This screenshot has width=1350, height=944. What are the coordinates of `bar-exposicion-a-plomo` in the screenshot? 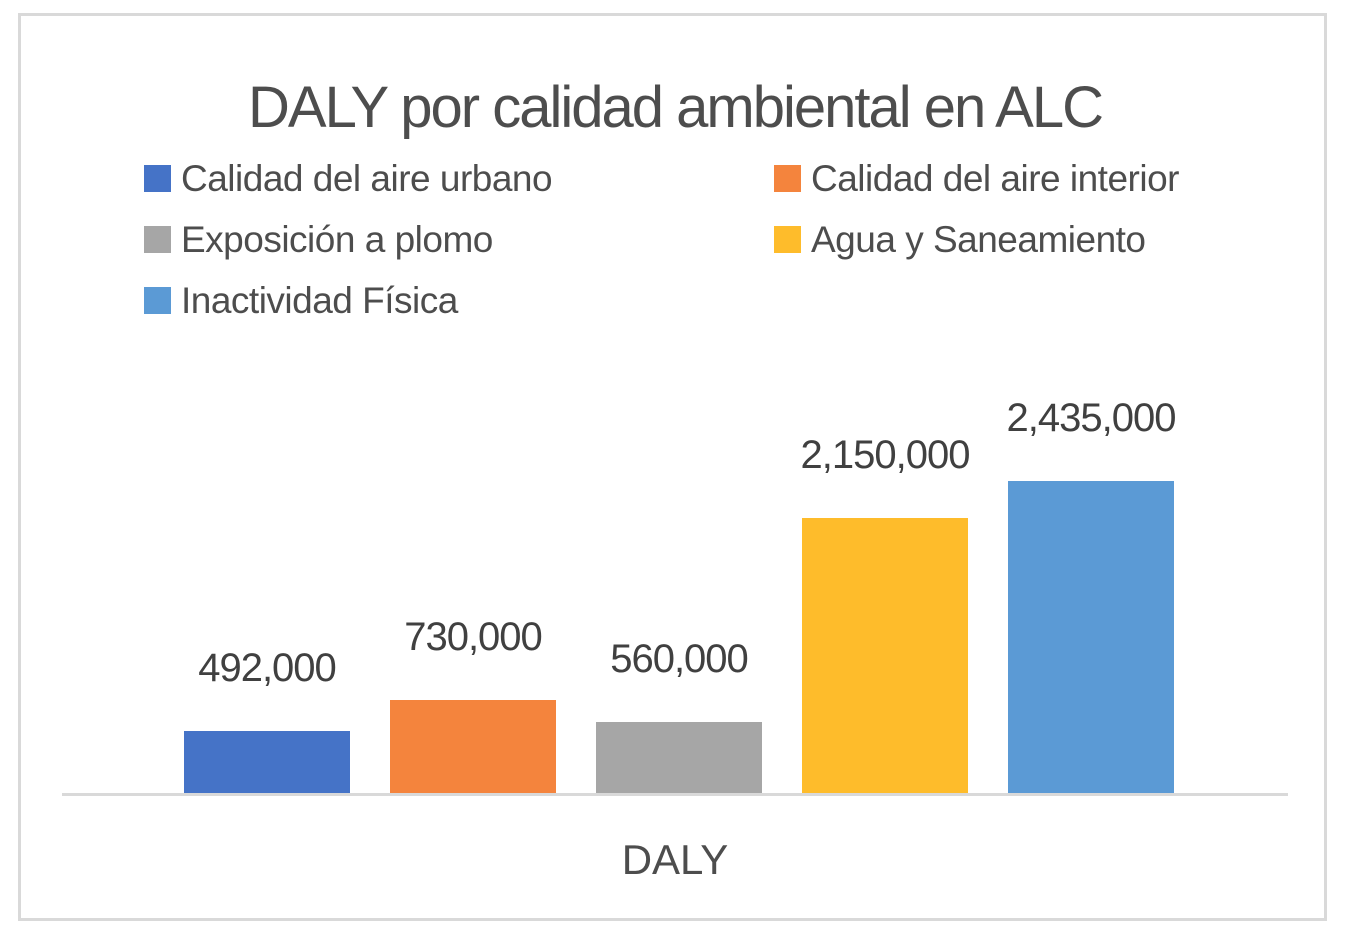 It's located at (679, 758).